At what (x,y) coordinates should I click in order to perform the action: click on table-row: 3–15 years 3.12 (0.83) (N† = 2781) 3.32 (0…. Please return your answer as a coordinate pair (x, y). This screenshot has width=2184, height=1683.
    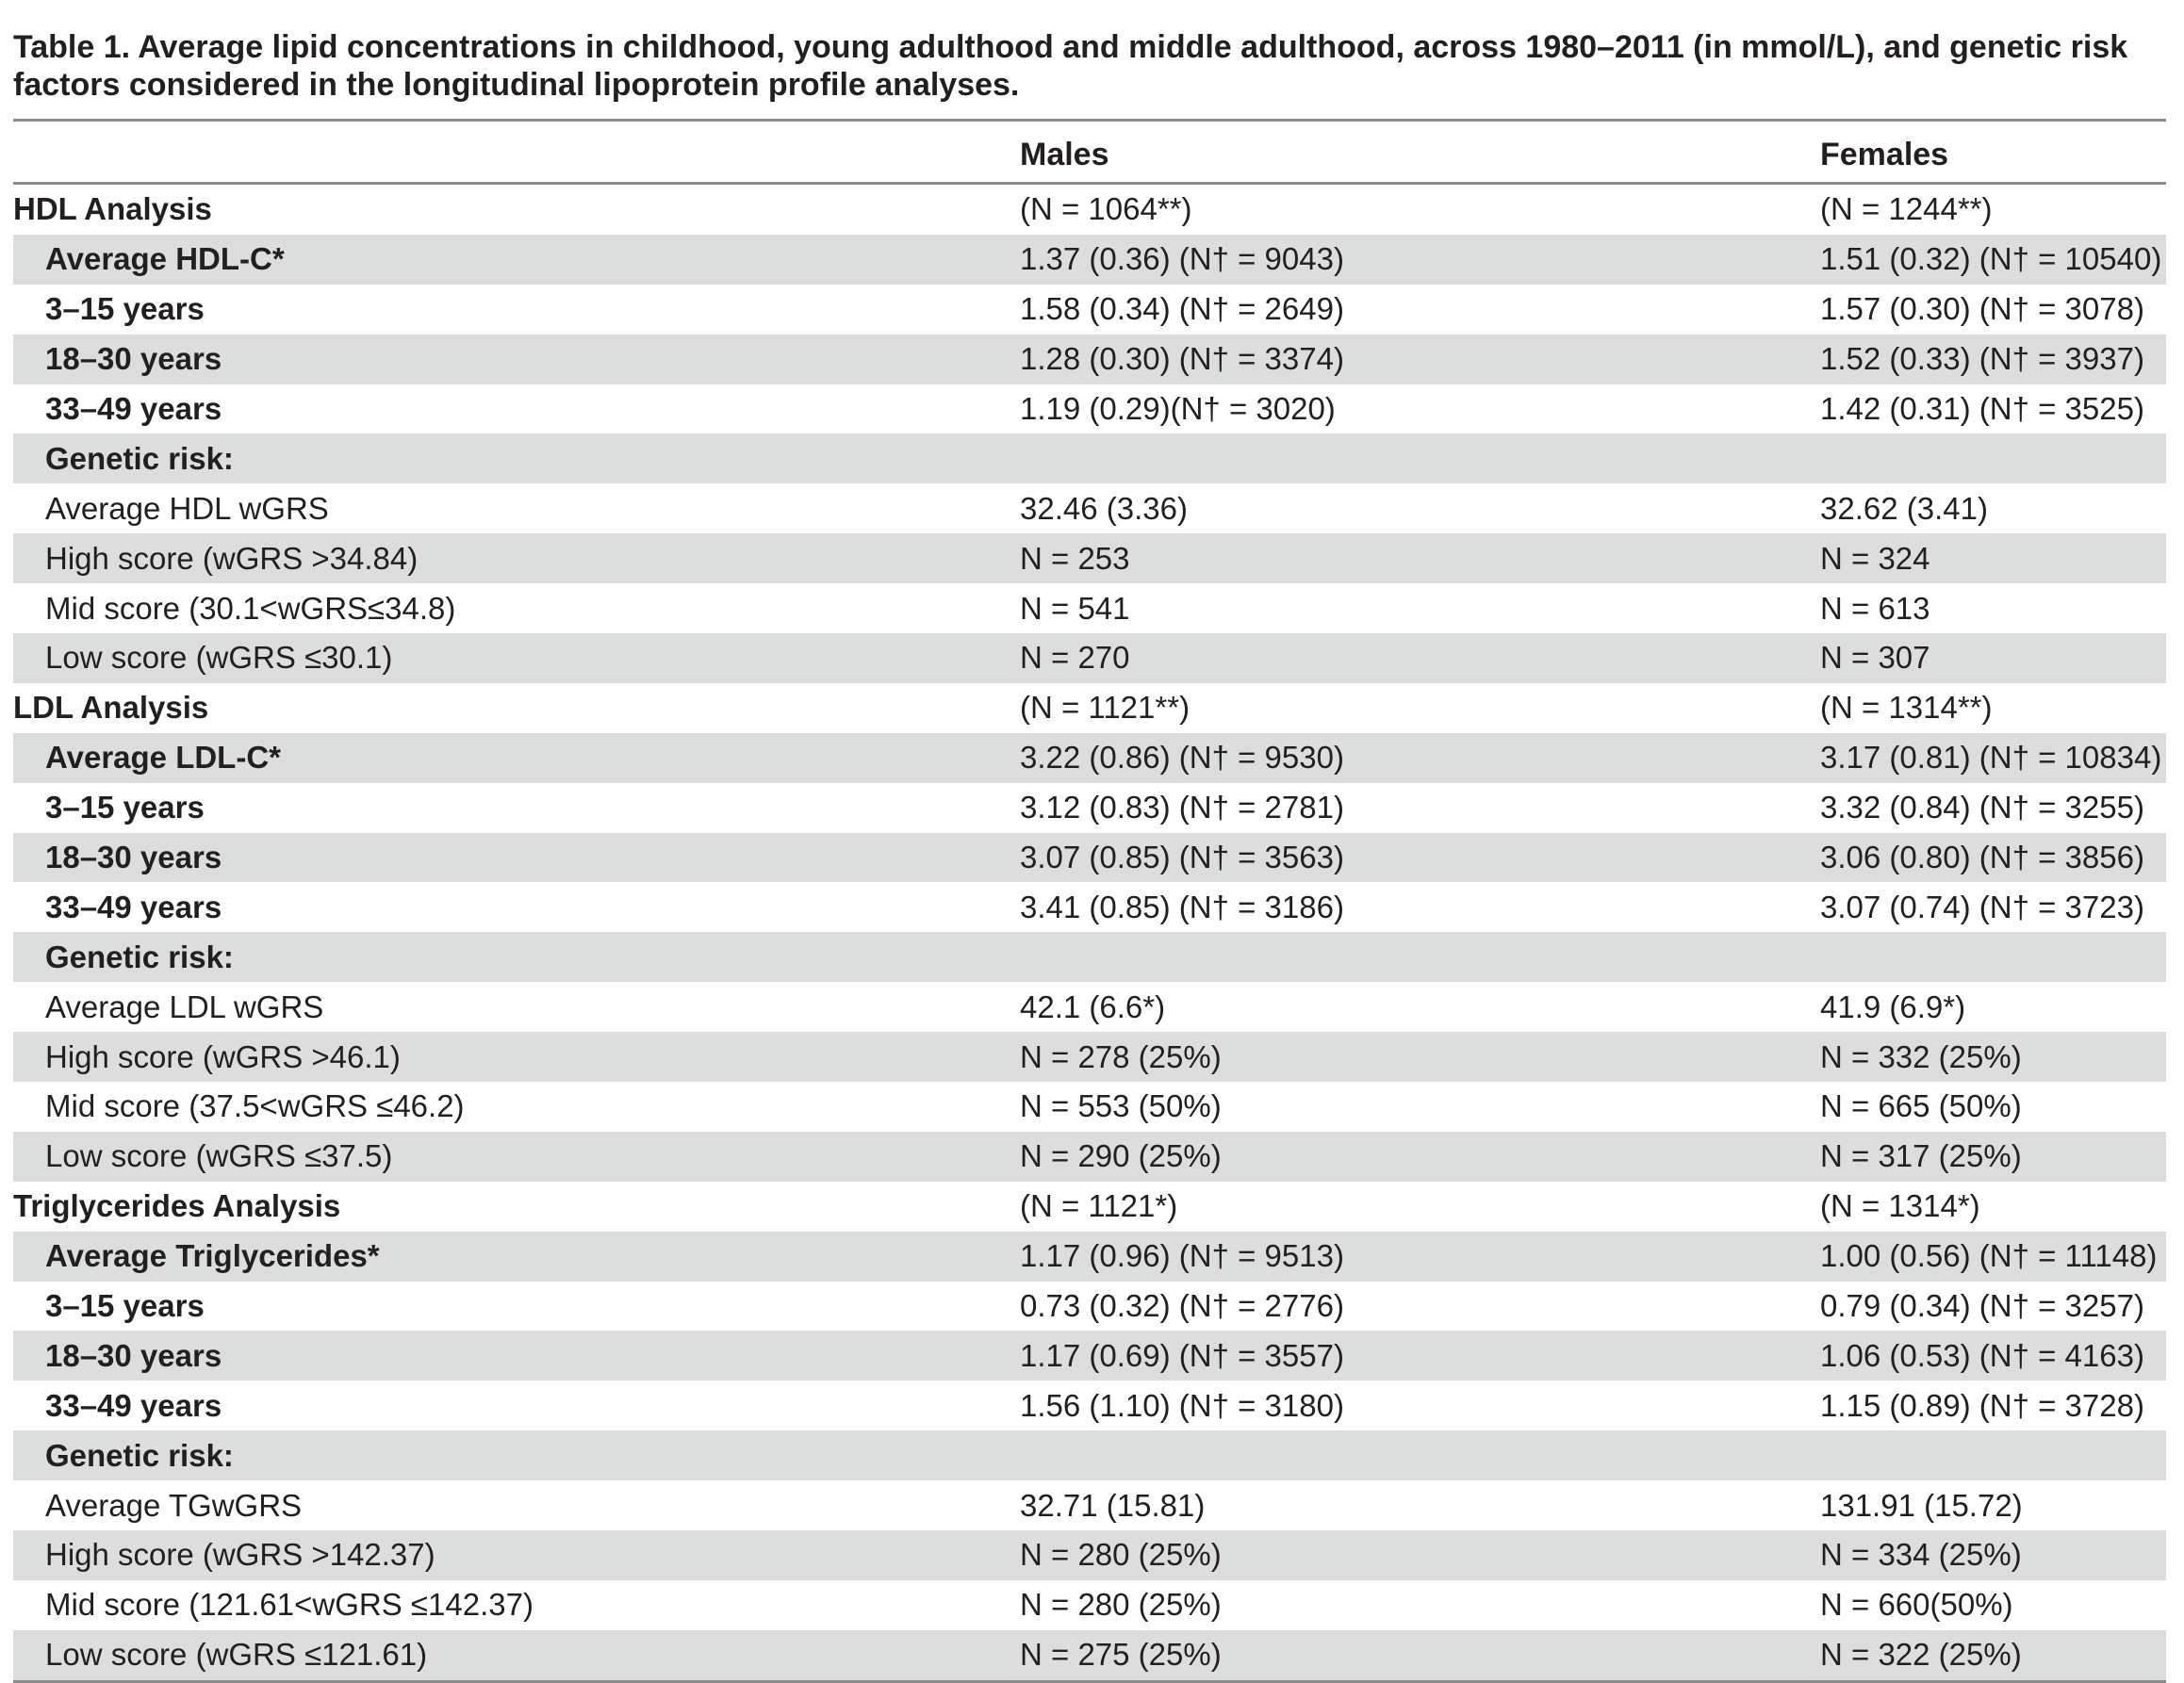
    Looking at the image, I should click on (1089, 808).